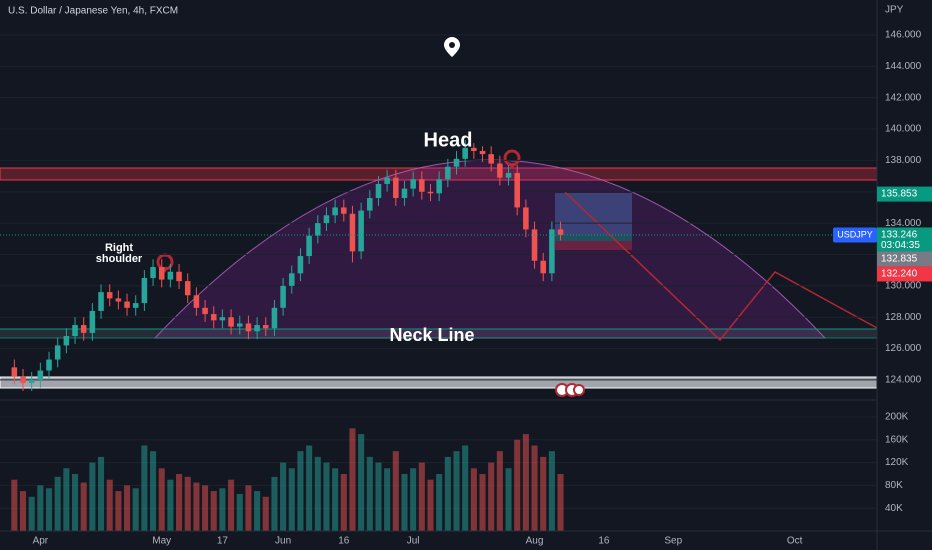 The height and width of the screenshot is (550, 932). What do you see at coordinates (900, 245) in the screenshot?
I see `countdown-label: 03:04:35` at bounding box center [900, 245].